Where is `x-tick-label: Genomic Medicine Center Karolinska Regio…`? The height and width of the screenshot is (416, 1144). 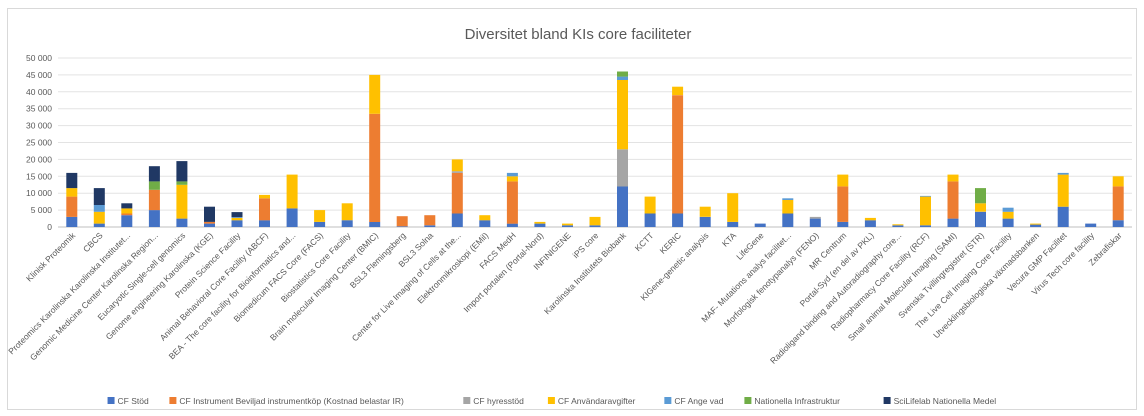
x-tick-label: Genomic Medicine Center Karolinska Regio… is located at coordinates (94, 296).